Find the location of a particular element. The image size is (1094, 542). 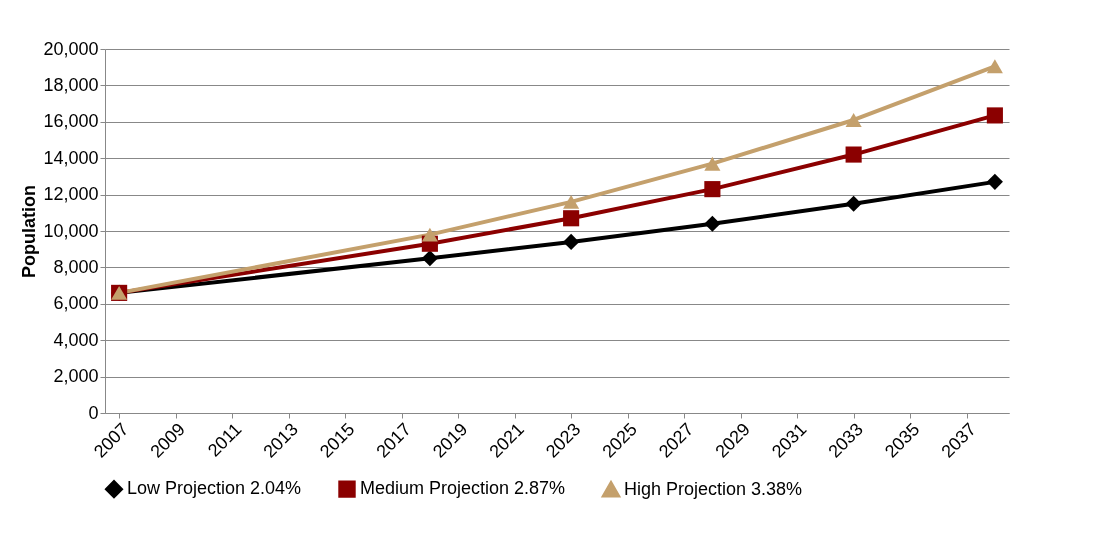

y-tick-label: 20,000 is located at coordinates (71, 48).